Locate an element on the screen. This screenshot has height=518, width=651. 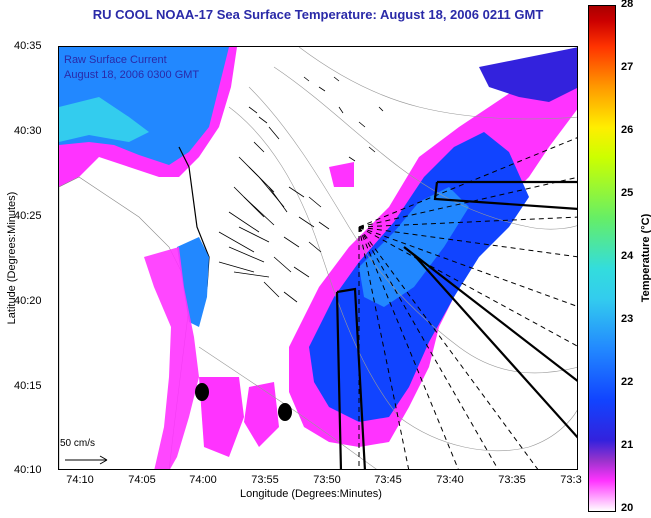
x-tick-label: 74:10 is located at coordinates (80, 480).